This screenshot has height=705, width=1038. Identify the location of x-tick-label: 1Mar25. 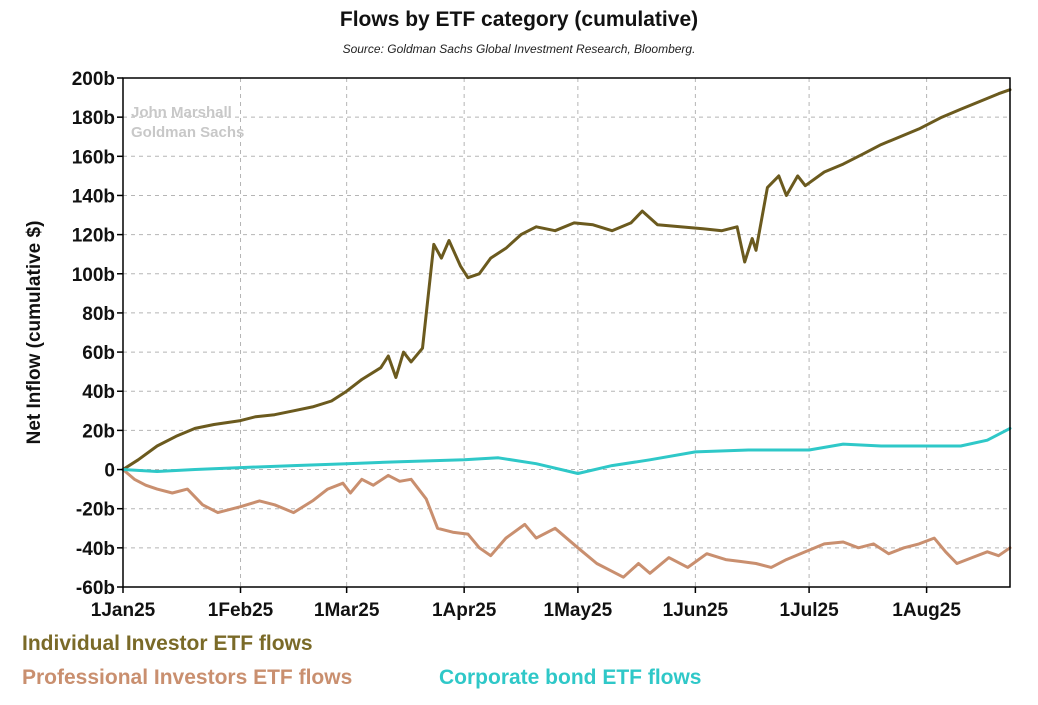
(347, 610).